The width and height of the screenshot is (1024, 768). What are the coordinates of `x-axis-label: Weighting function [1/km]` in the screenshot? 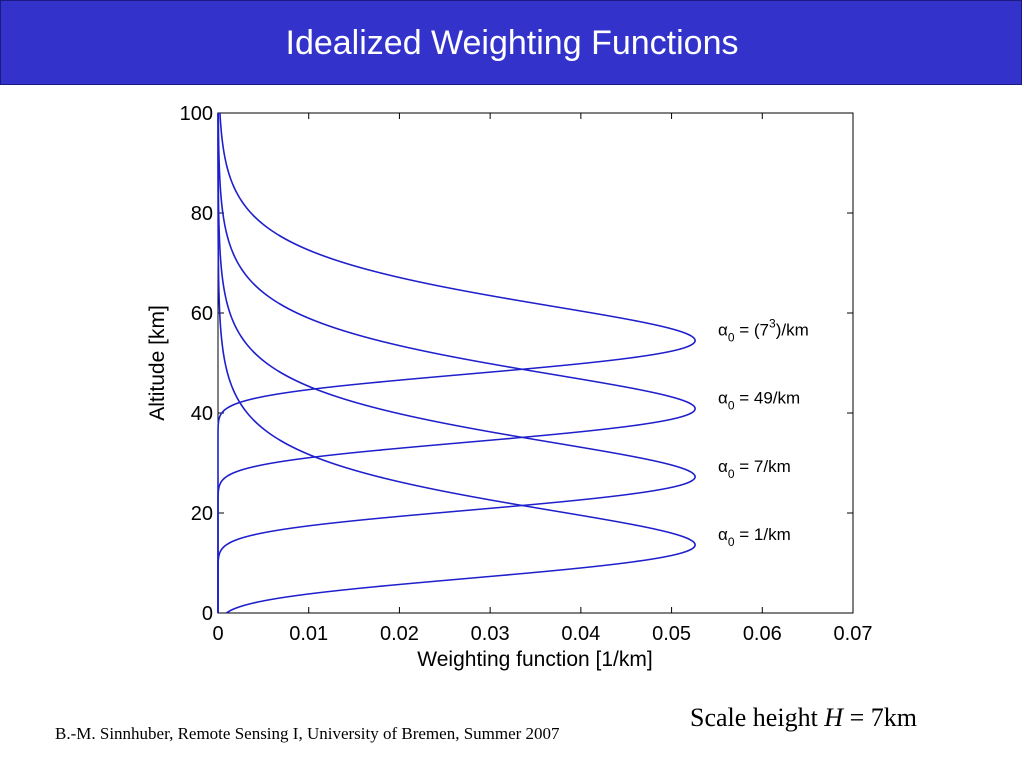 It's located at (534, 659).